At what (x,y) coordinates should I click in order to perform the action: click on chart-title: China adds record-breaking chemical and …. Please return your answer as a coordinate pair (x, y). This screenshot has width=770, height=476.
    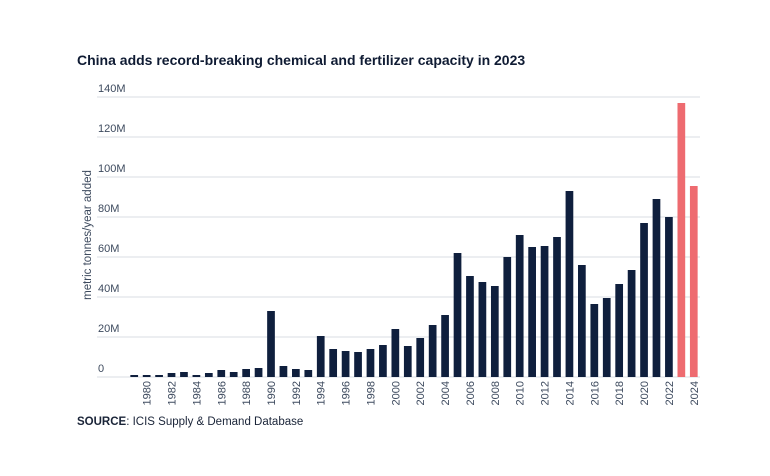
    Looking at the image, I should click on (301, 60).